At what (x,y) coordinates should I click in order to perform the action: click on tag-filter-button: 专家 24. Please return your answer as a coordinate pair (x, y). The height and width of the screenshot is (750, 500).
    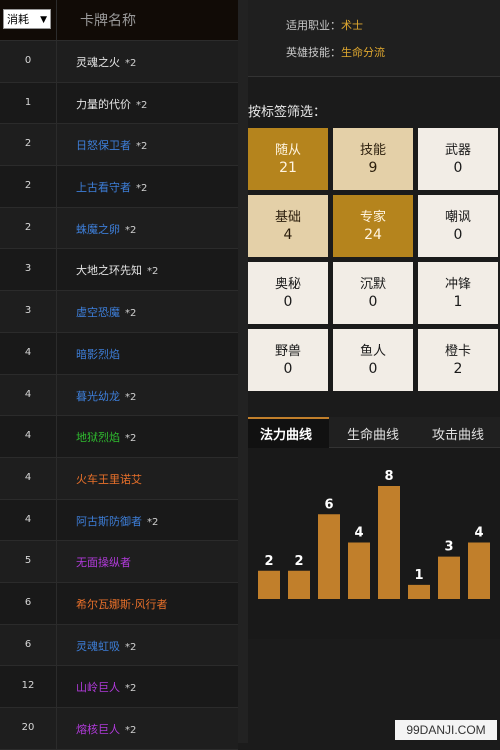
    Looking at the image, I should click on (373, 226).